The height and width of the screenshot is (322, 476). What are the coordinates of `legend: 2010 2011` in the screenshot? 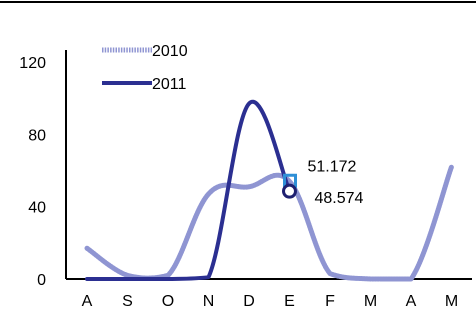 It's located at (145, 68).